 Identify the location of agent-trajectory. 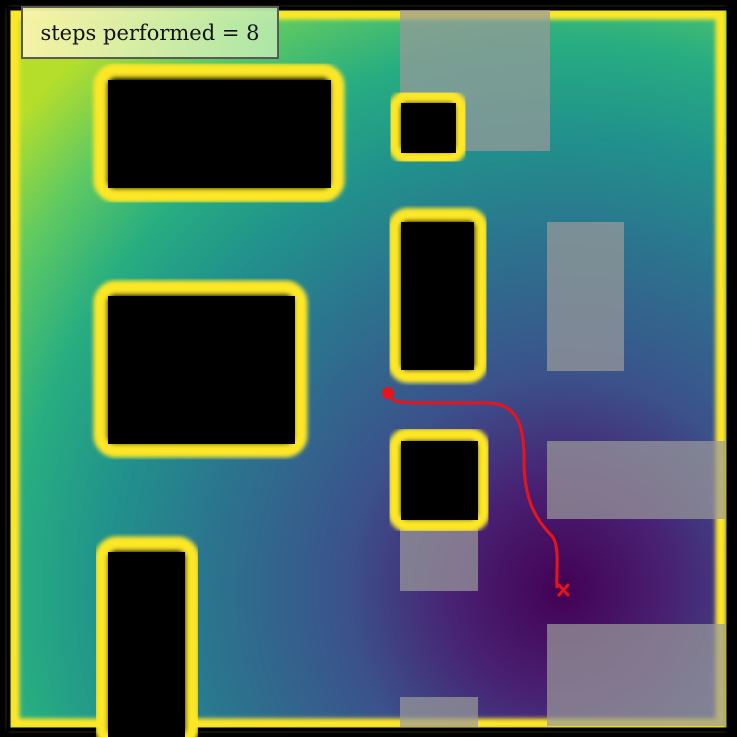
(472, 490).